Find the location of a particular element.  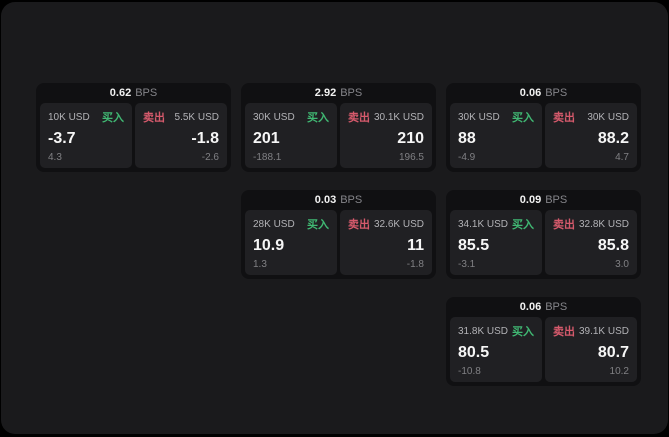

sell-header-line: 卖出 39.1K USD is located at coordinates (591, 331).